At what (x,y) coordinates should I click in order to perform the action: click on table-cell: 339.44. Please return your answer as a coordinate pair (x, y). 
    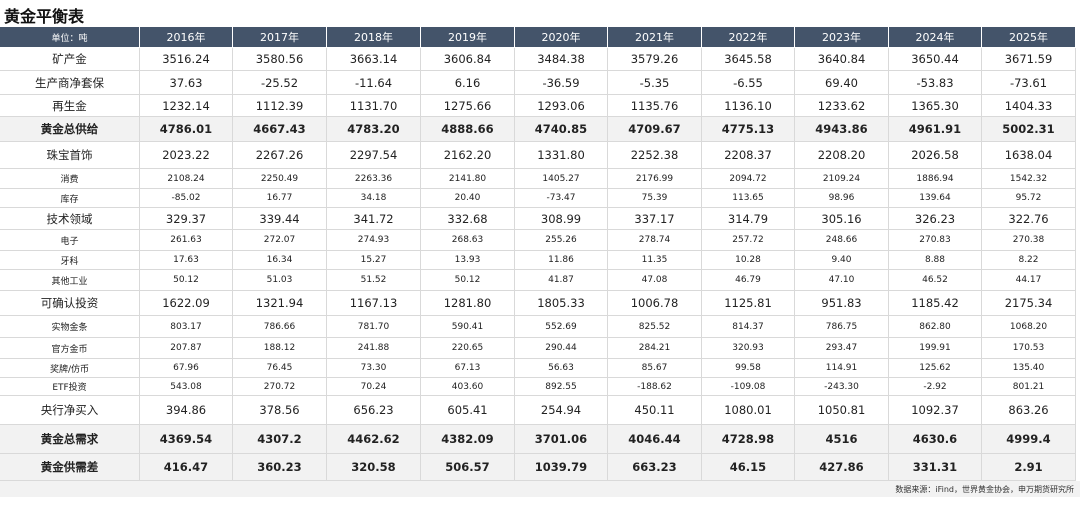
    Looking at the image, I should click on (280, 219).